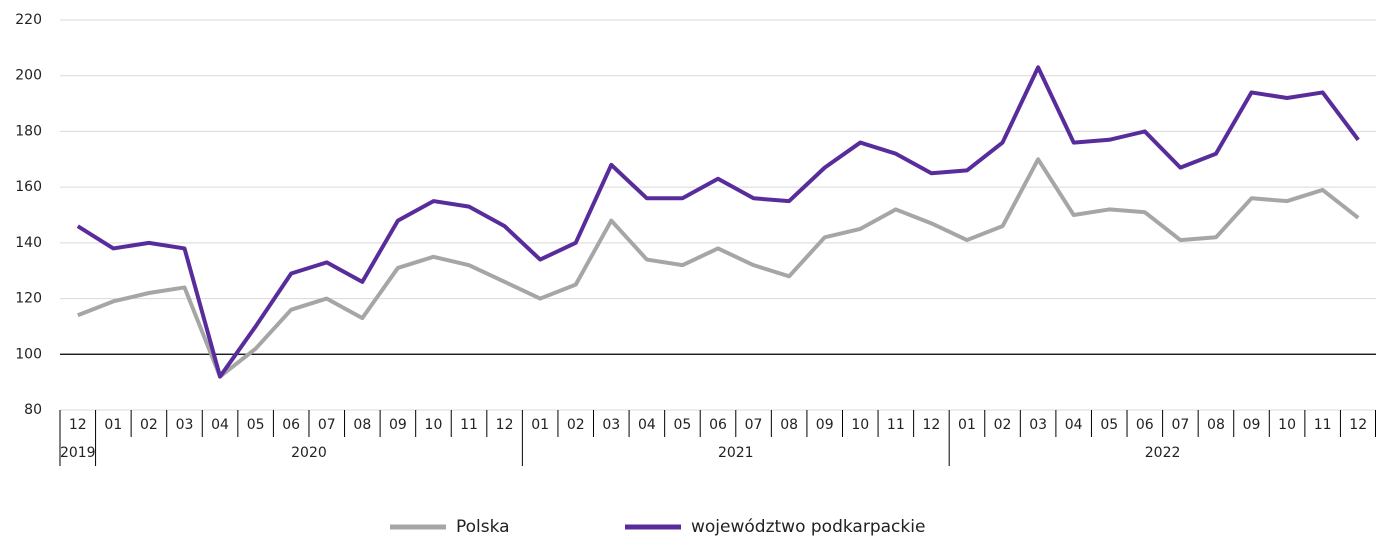 The width and height of the screenshot is (1376, 538). What do you see at coordinates (28, 131) in the screenshot?
I see `y-tick-label: 180` at bounding box center [28, 131].